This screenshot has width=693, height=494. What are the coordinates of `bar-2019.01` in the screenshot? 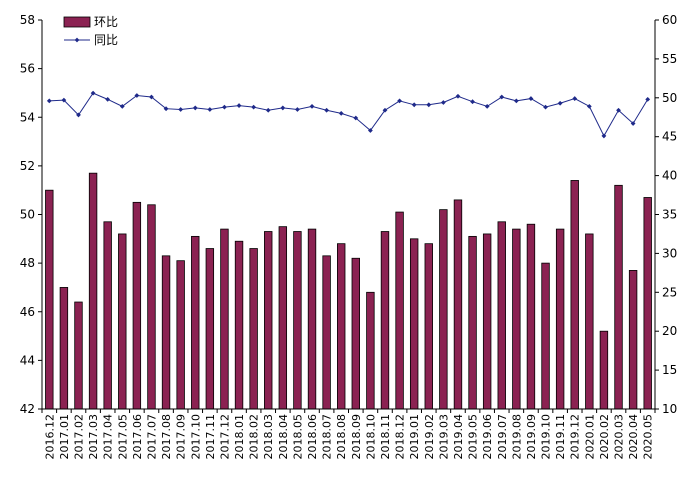 It's located at (414, 324).